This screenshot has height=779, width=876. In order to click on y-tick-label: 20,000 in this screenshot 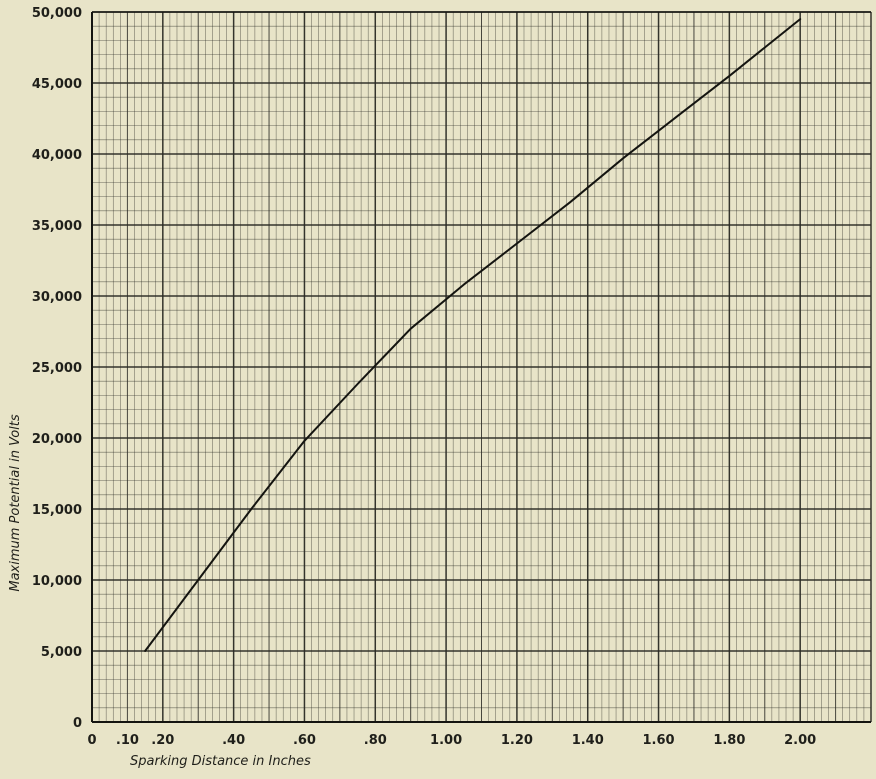, I will do `click(57, 439)`.